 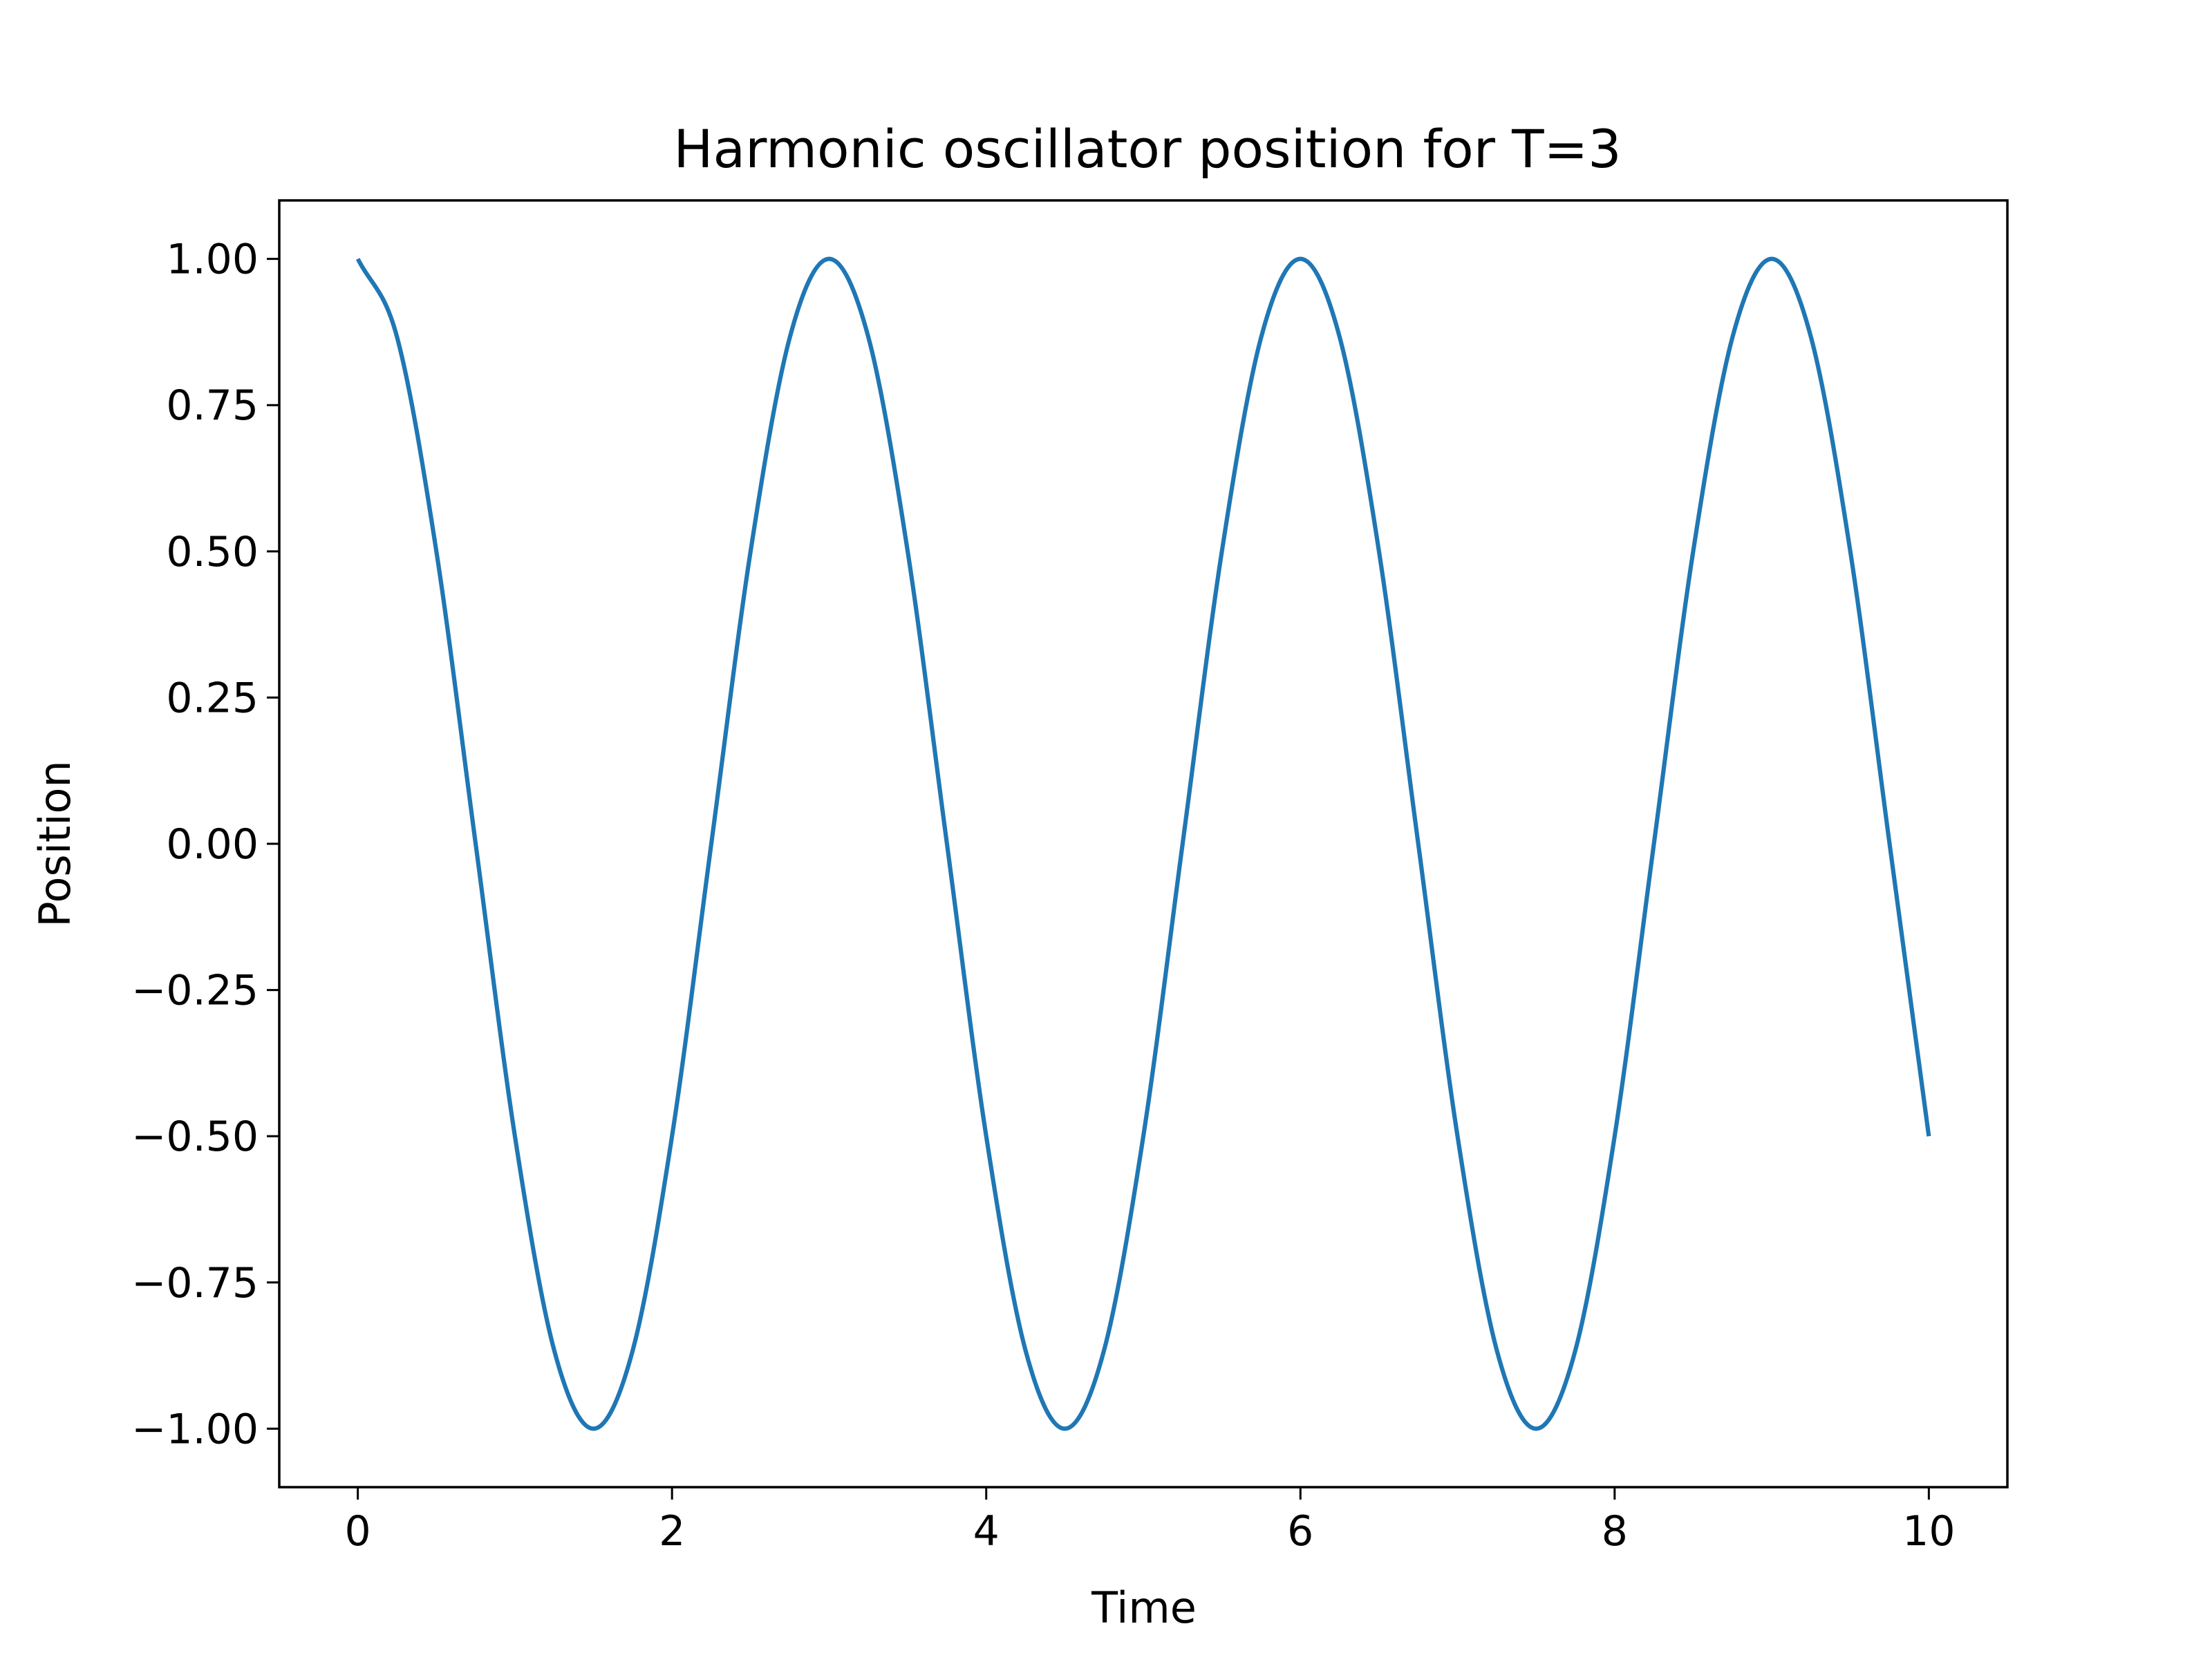 What do you see at coordinates (358, 1531) in the screenshot?
I see `x-tick-label: 0` at bounding box center [358, 1531].